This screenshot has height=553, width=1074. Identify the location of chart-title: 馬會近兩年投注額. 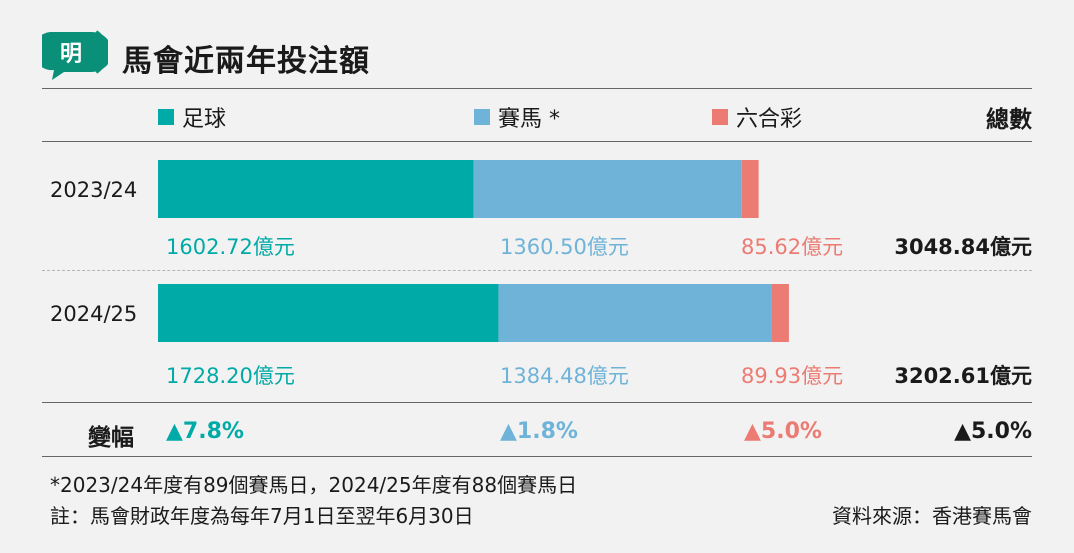
(246, 61).